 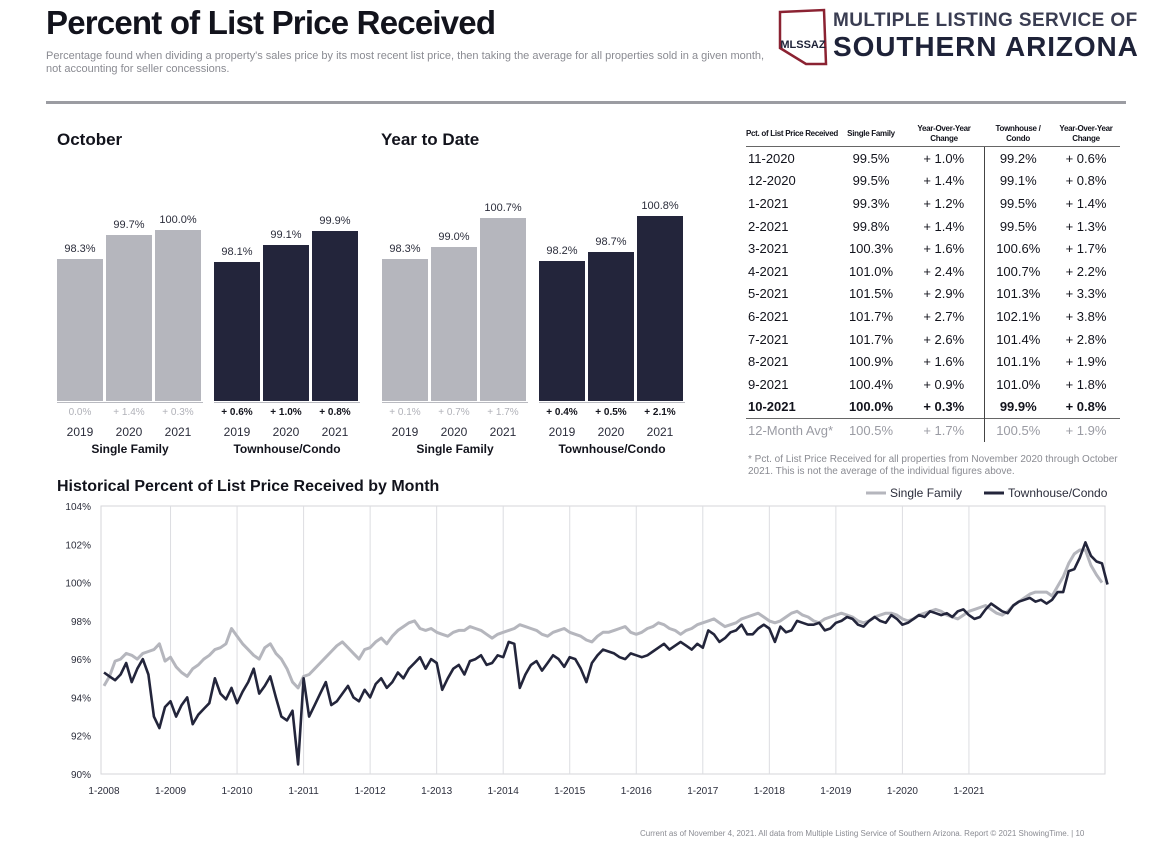 What do you see at coordinates (768, 384) in the screenshot?
I see `table-cell: 9-2021` at bounding box center [768, 384].